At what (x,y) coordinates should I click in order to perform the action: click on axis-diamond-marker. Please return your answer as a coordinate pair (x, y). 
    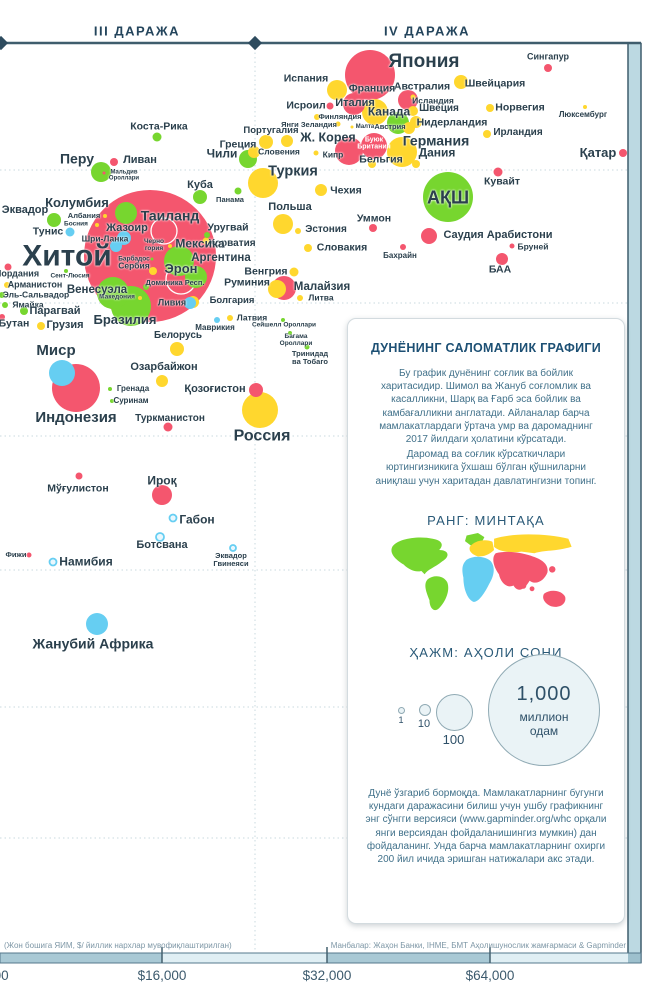
    Looking at the image, I should click on (4, 43).